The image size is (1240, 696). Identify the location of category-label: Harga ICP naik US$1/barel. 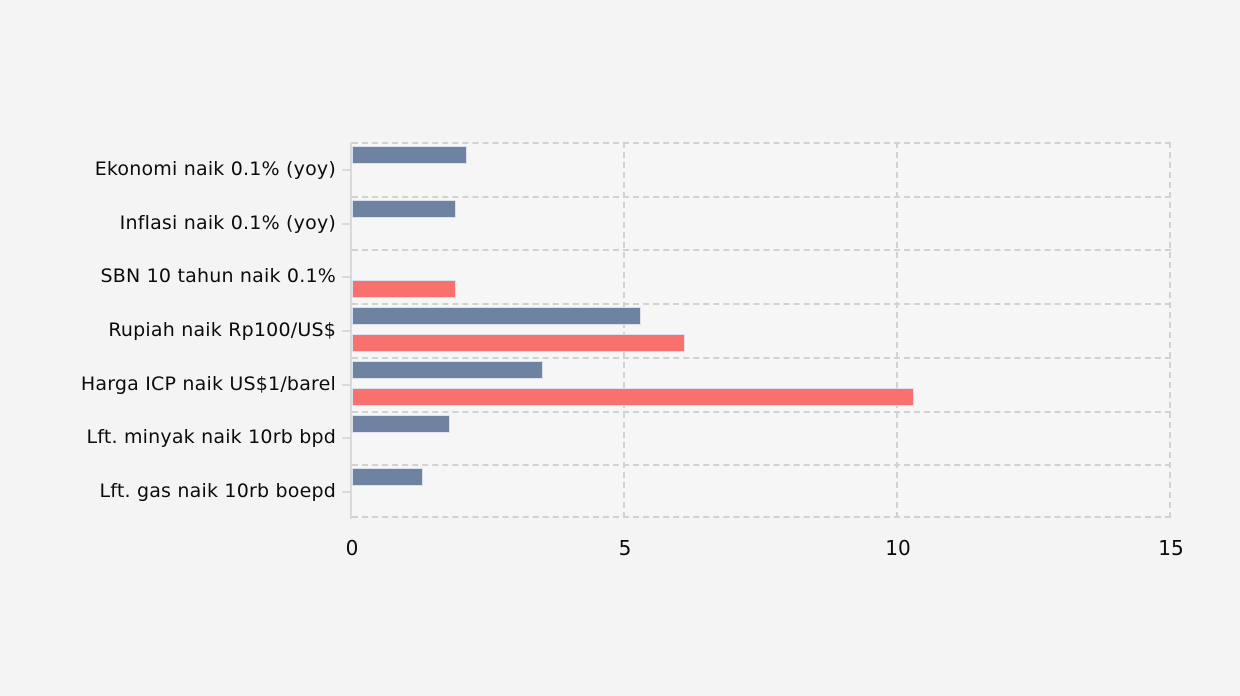
(208, 383).